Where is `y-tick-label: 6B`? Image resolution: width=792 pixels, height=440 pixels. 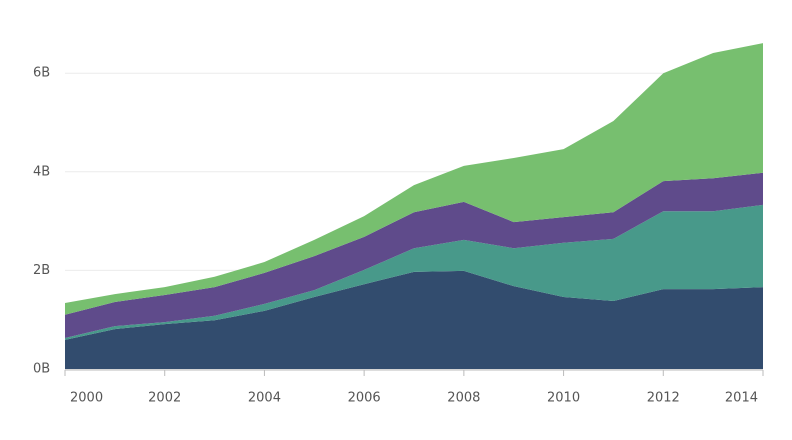 y-tick-label: 6B is located at coordinates (41, 73).